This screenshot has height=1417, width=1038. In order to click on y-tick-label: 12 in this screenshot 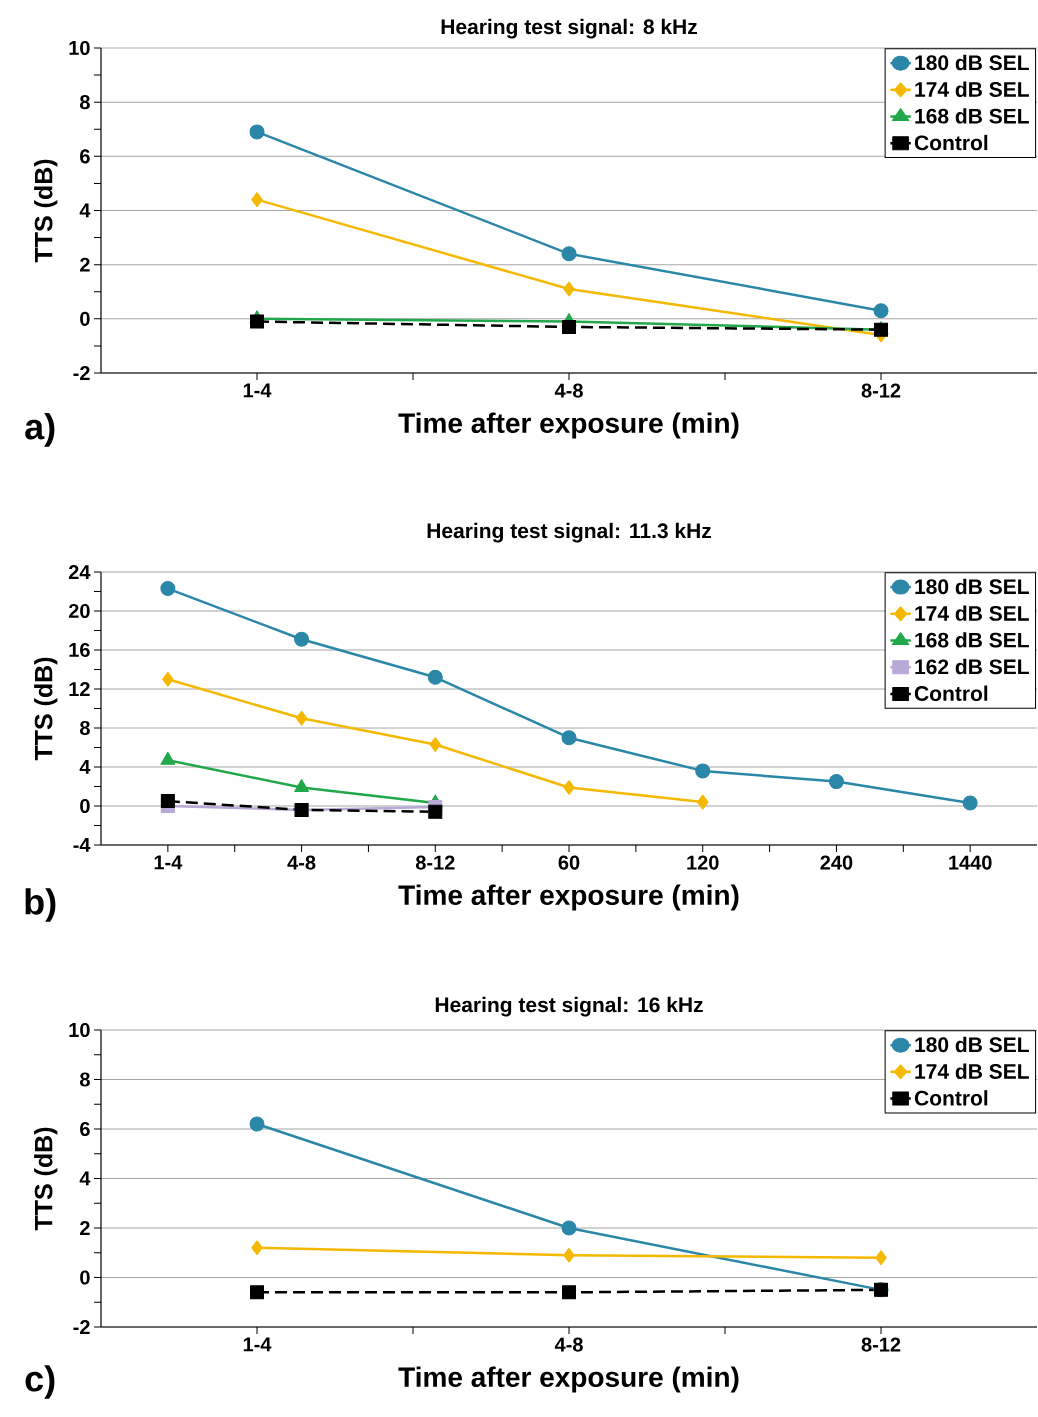, I will do `click(79, 689)`.